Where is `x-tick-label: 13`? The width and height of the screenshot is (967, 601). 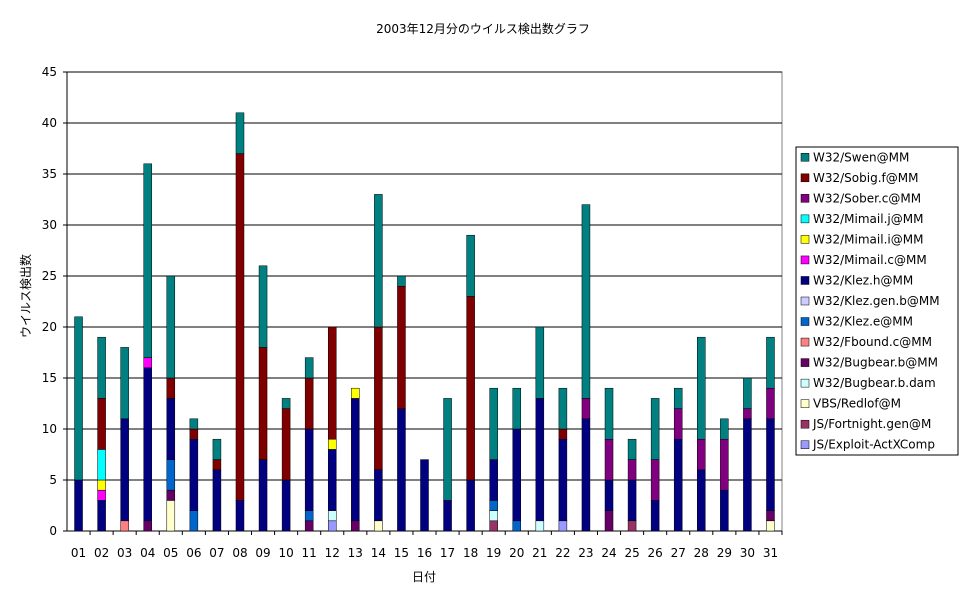
x-tick-label: 13 is located at coordinates (355, 553).